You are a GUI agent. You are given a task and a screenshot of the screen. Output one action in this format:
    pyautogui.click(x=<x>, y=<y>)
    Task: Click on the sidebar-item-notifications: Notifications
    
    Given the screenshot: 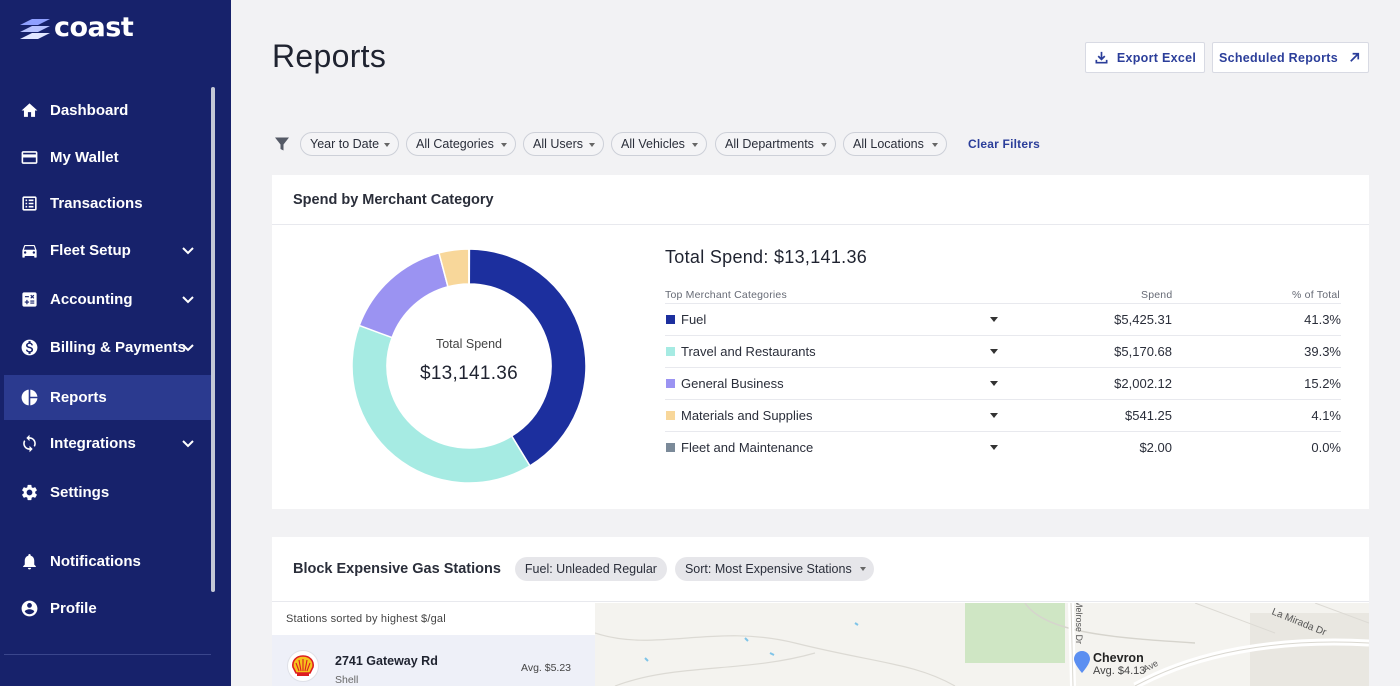 What is the action you would take?
    pyautogui.click(x=107, y=561)
    